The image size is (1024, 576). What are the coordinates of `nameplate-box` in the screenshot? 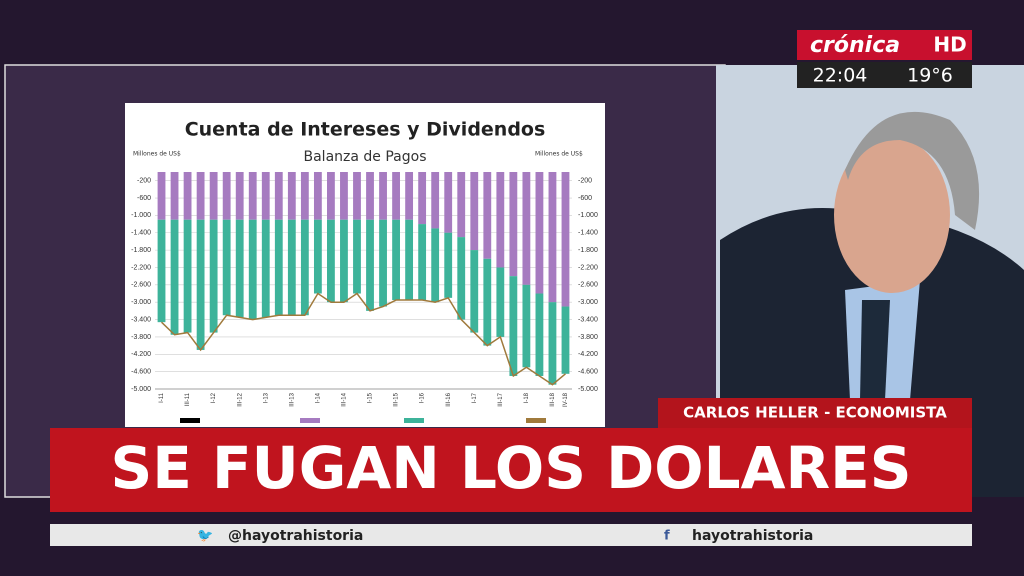 It's located at (815, 413).